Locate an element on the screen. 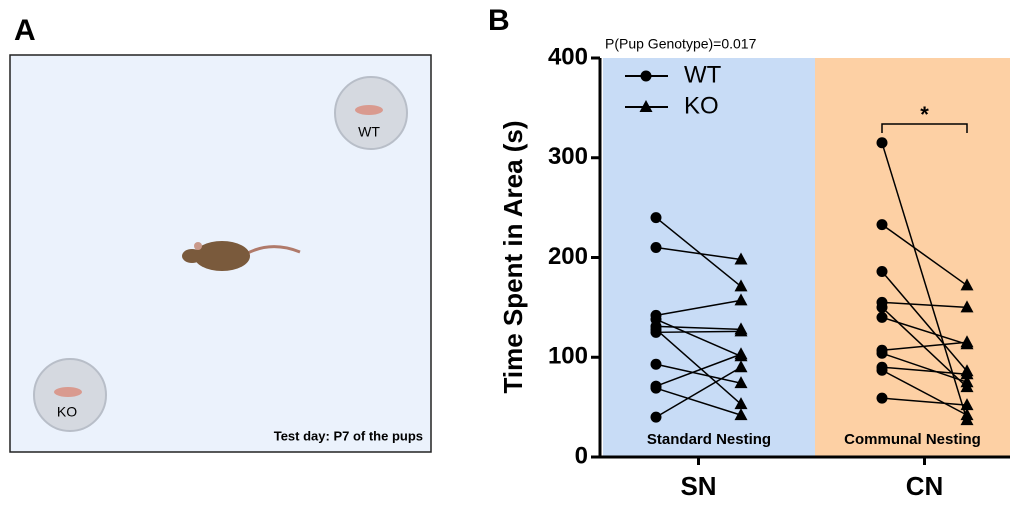 The height and width of the screenshot is (507, 1014). legend-label: WT is located at coordinates (703, 74).